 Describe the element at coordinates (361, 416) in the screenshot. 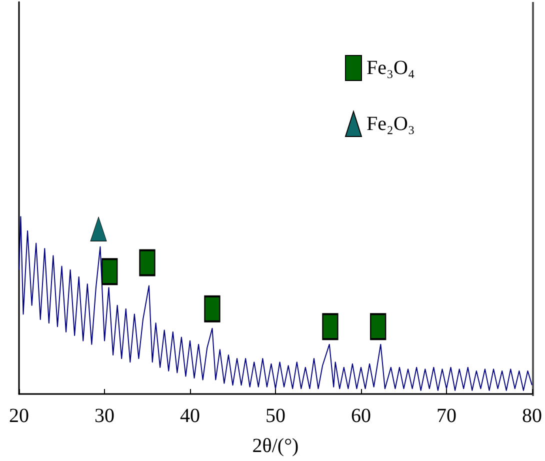

I see `x-tick-label: 60` at that location.